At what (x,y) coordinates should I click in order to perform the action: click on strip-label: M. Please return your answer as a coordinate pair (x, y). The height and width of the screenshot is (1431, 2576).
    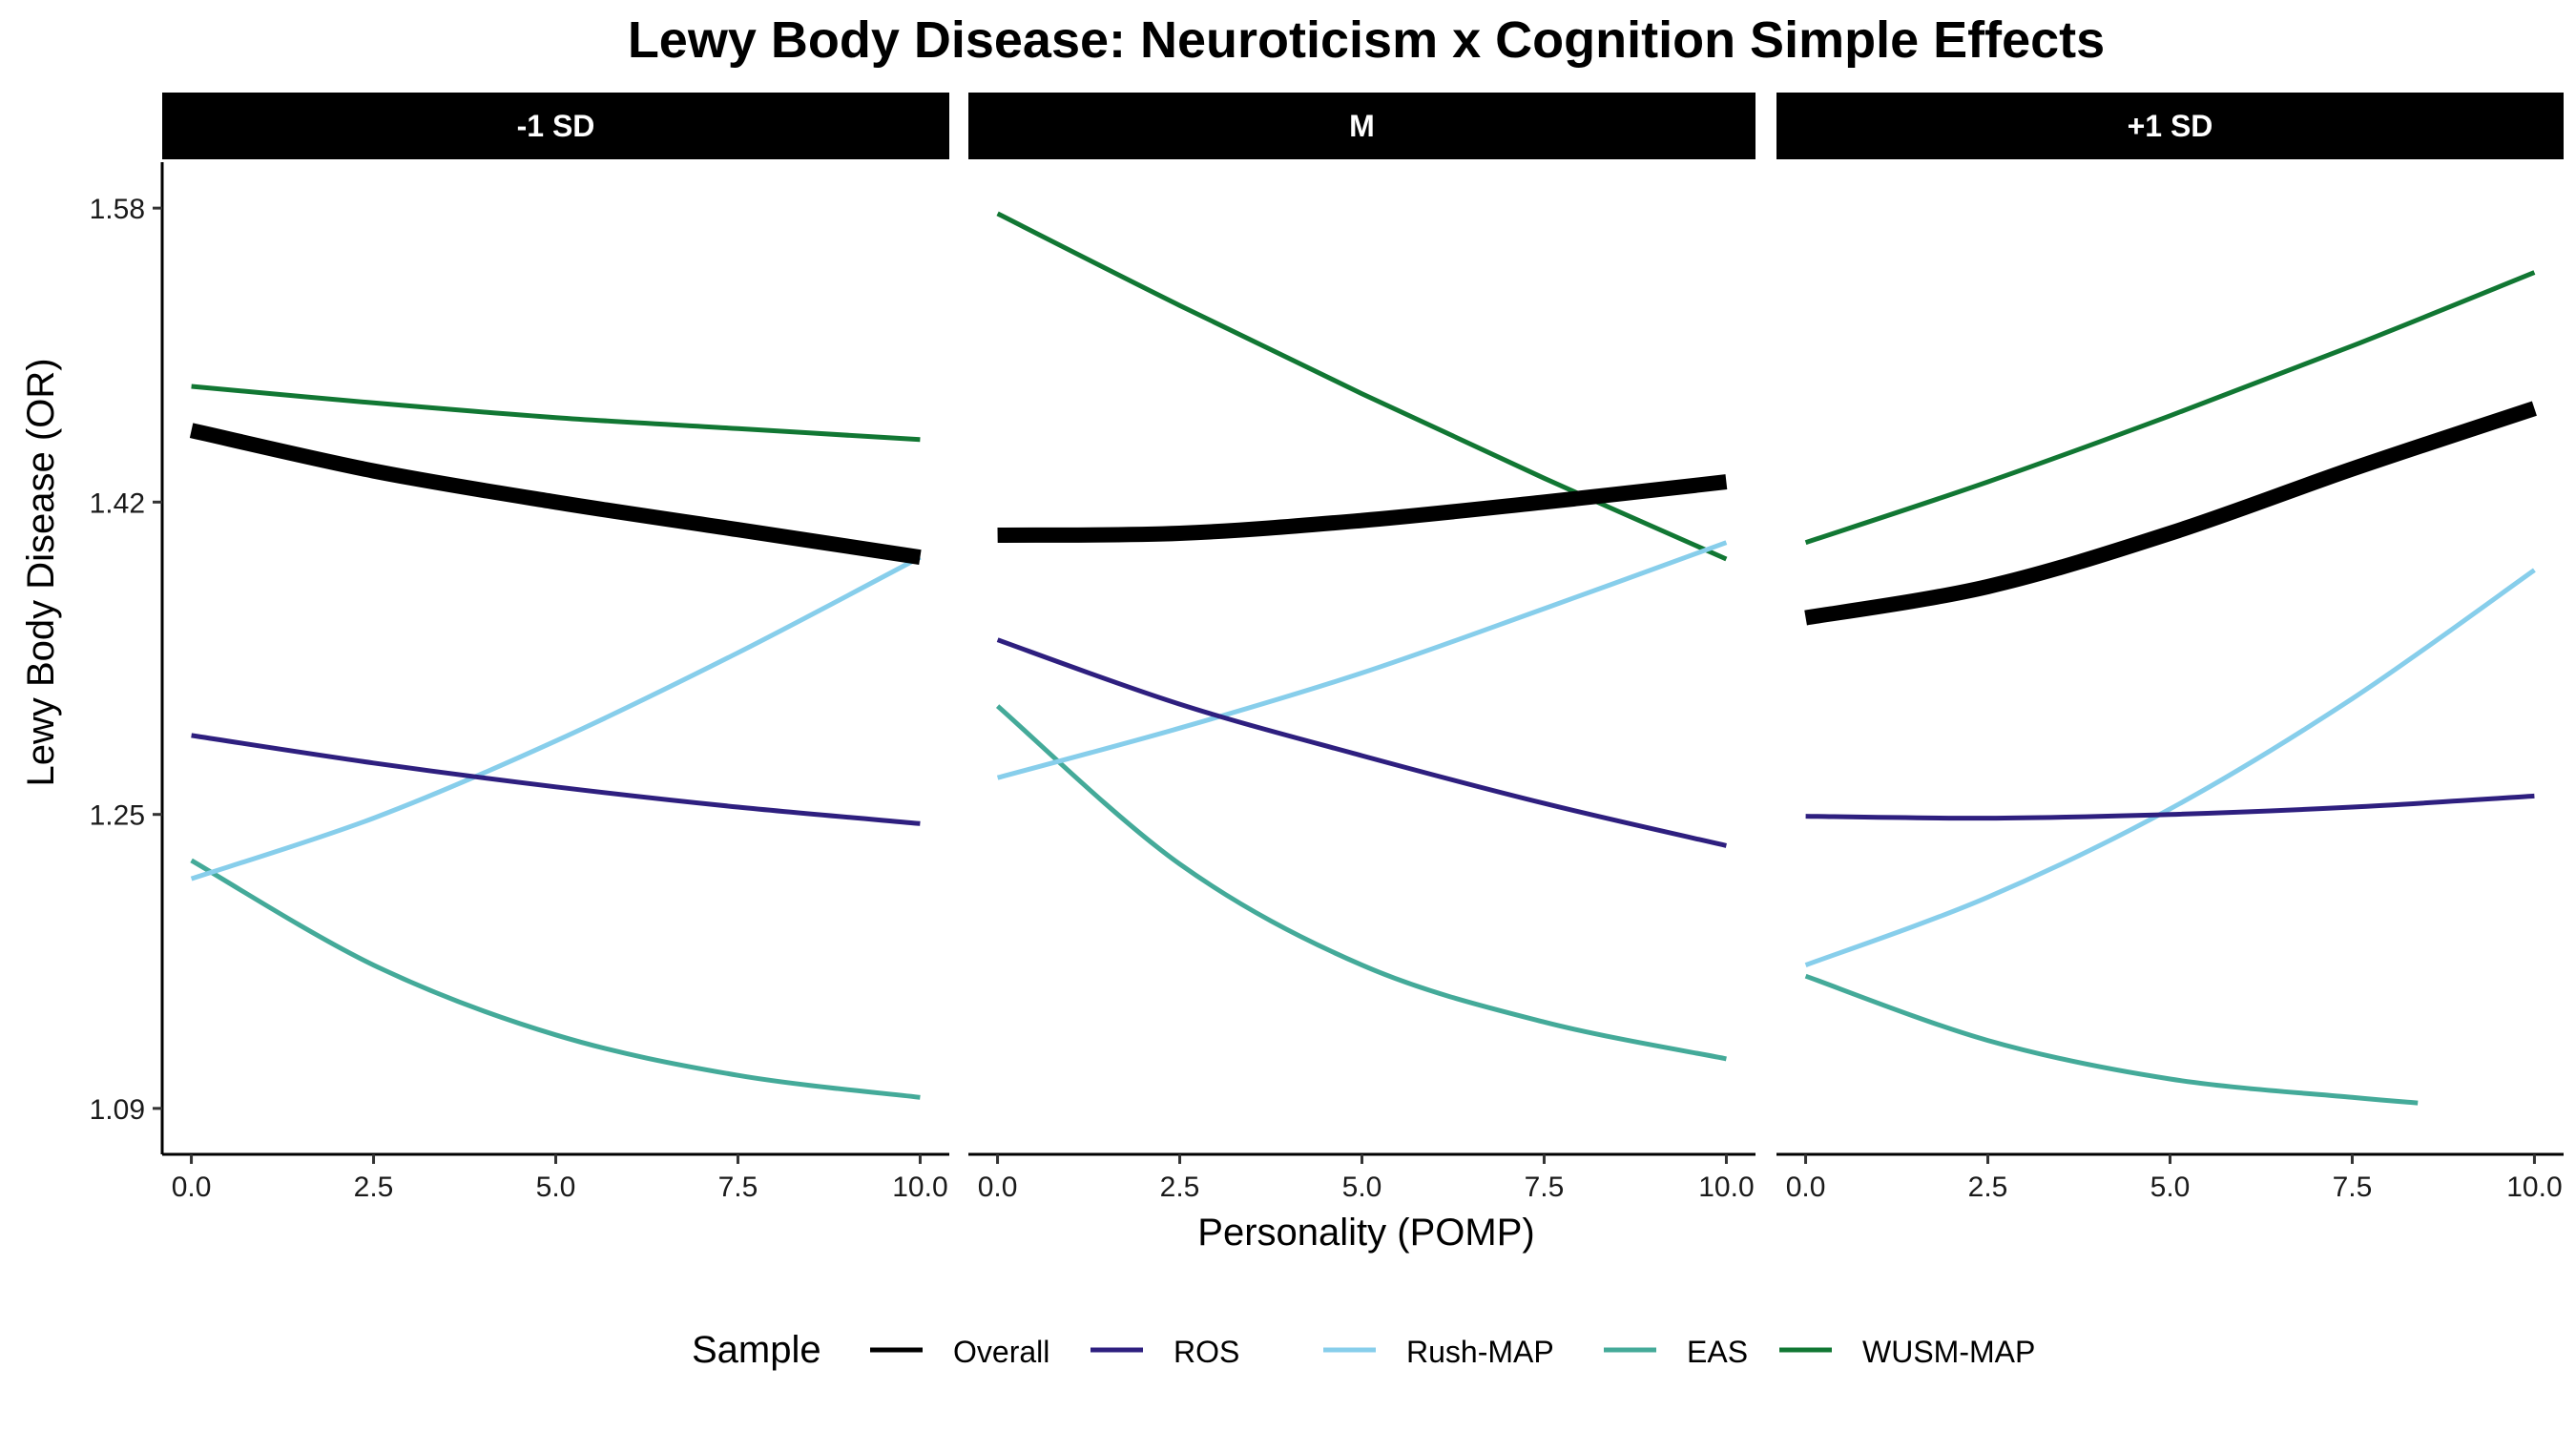
    Looking at the image, I should click on (1362, 126).